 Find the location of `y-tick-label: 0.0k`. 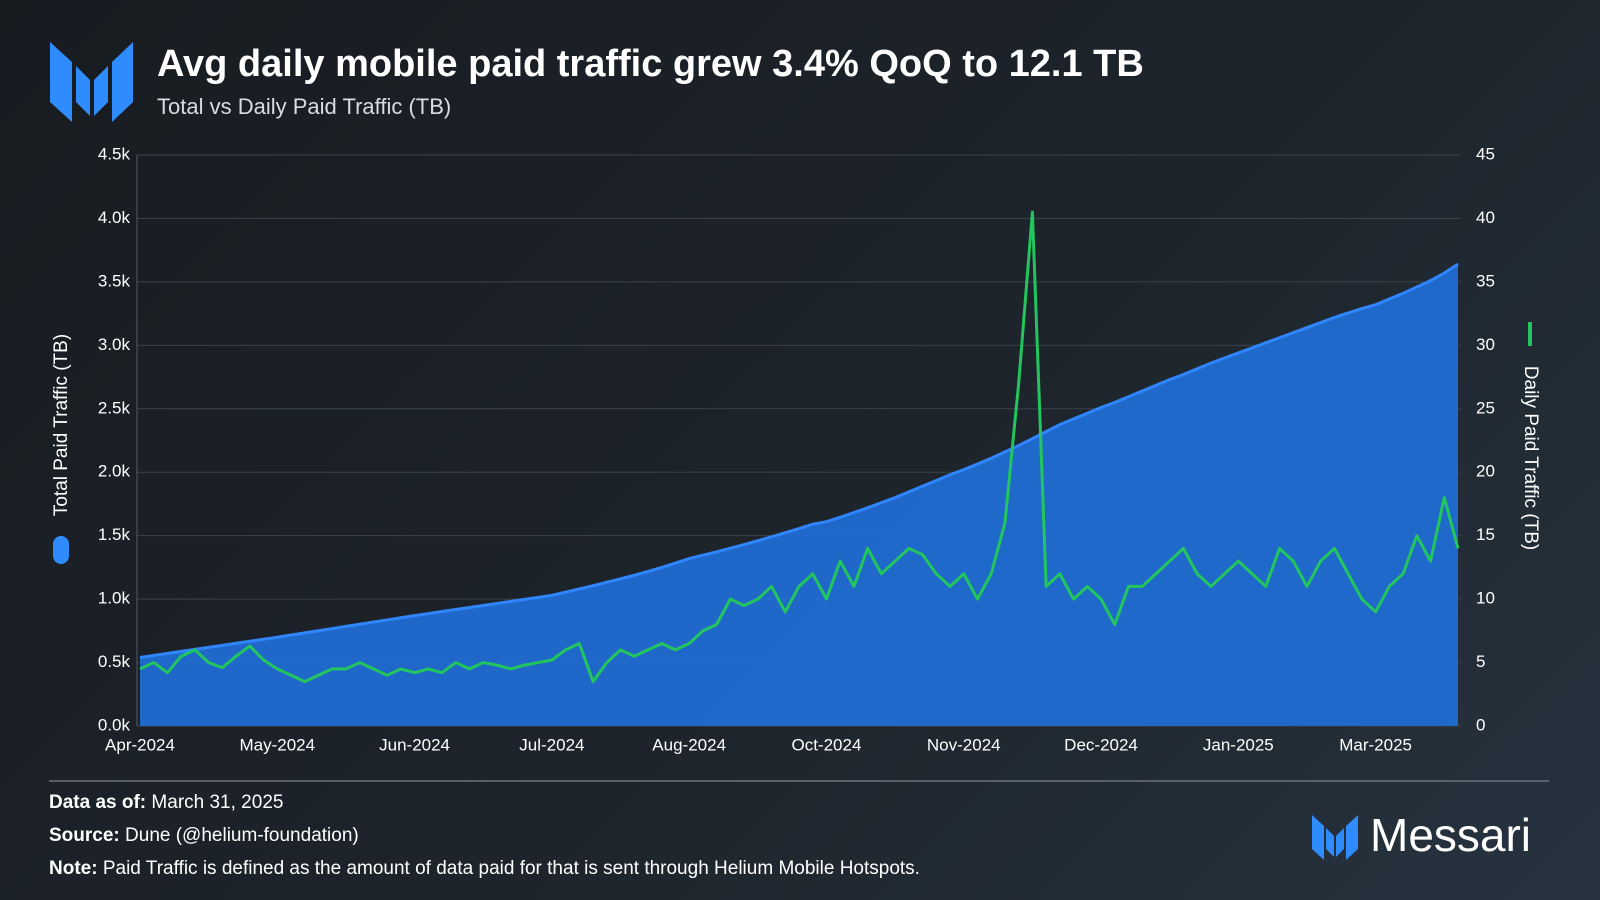

y-tick-label: 0.0k is located at coordinates (114, 724).